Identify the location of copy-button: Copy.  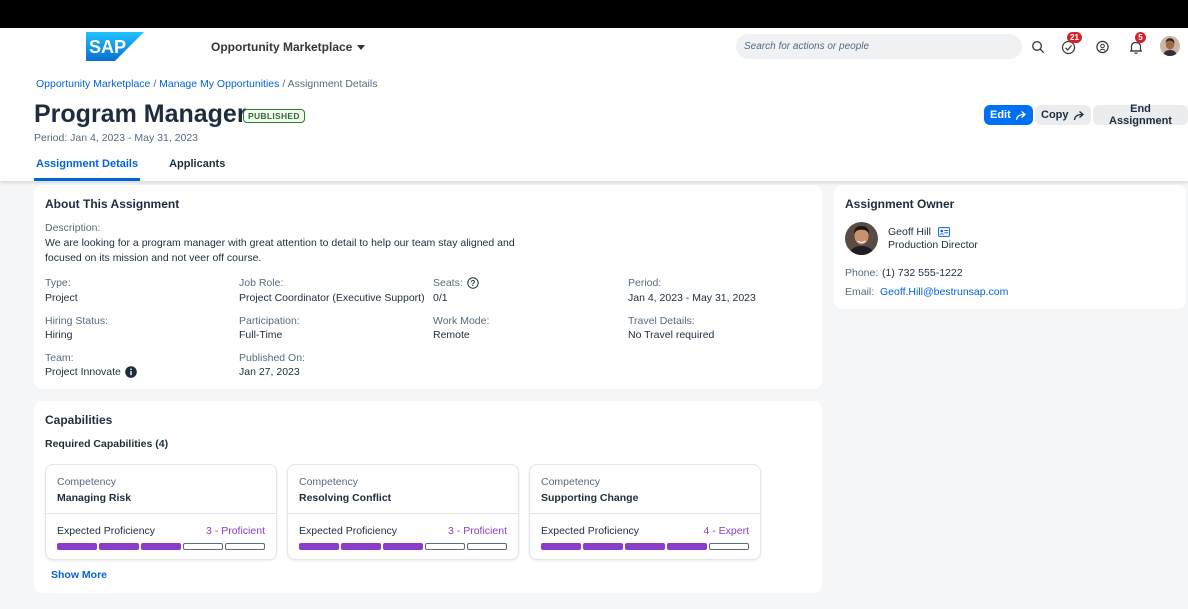
(1063, 115).